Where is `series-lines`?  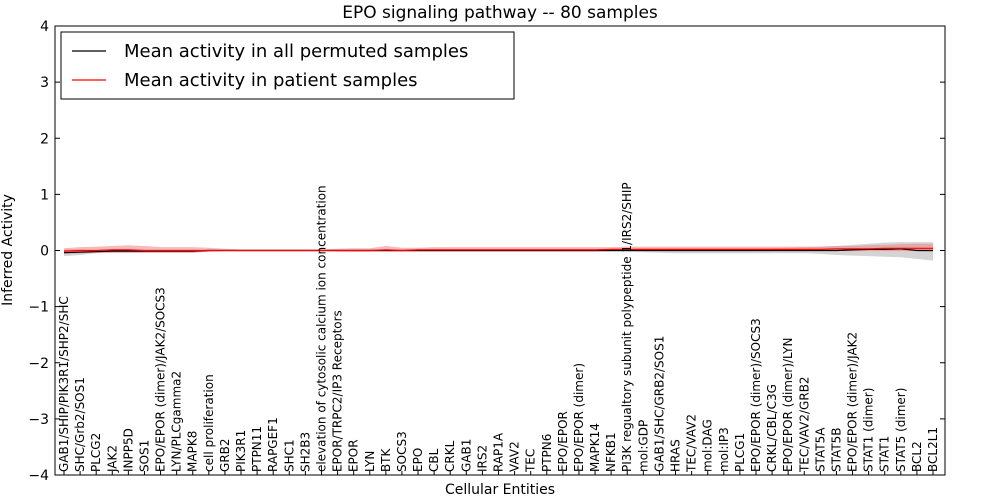 series-lines is located at coordinates (498, 250).